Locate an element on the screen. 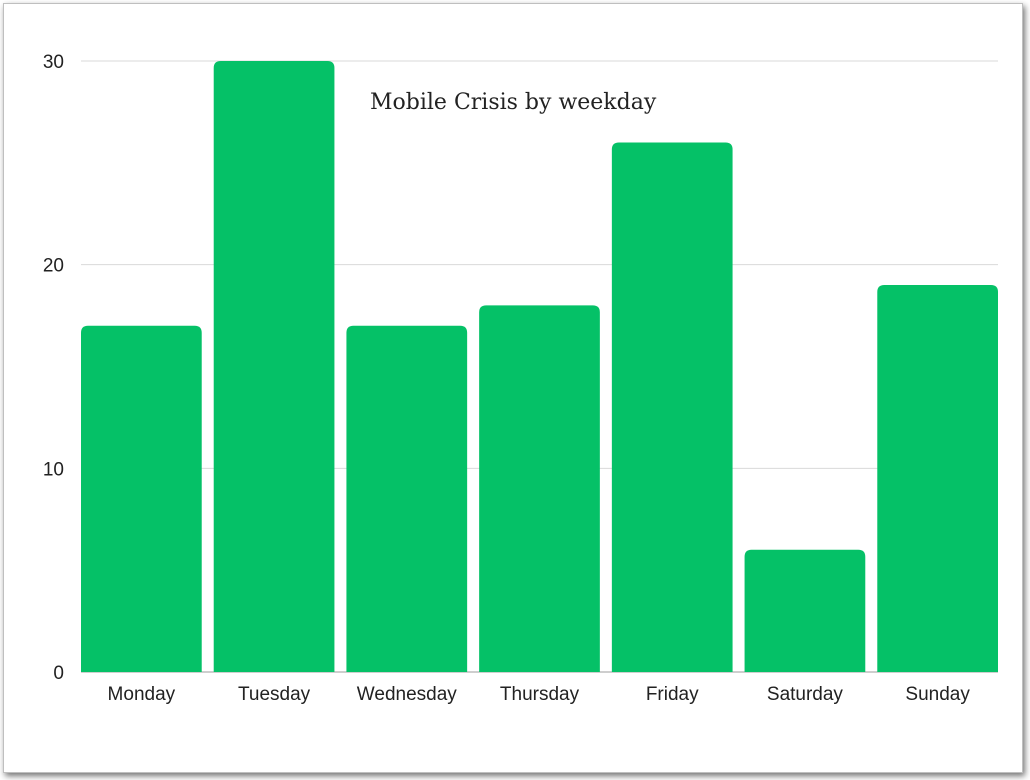 The height and width of the screenshot is (780, 1030). y-tick-label: 30 is located at coordinates (53, 62).